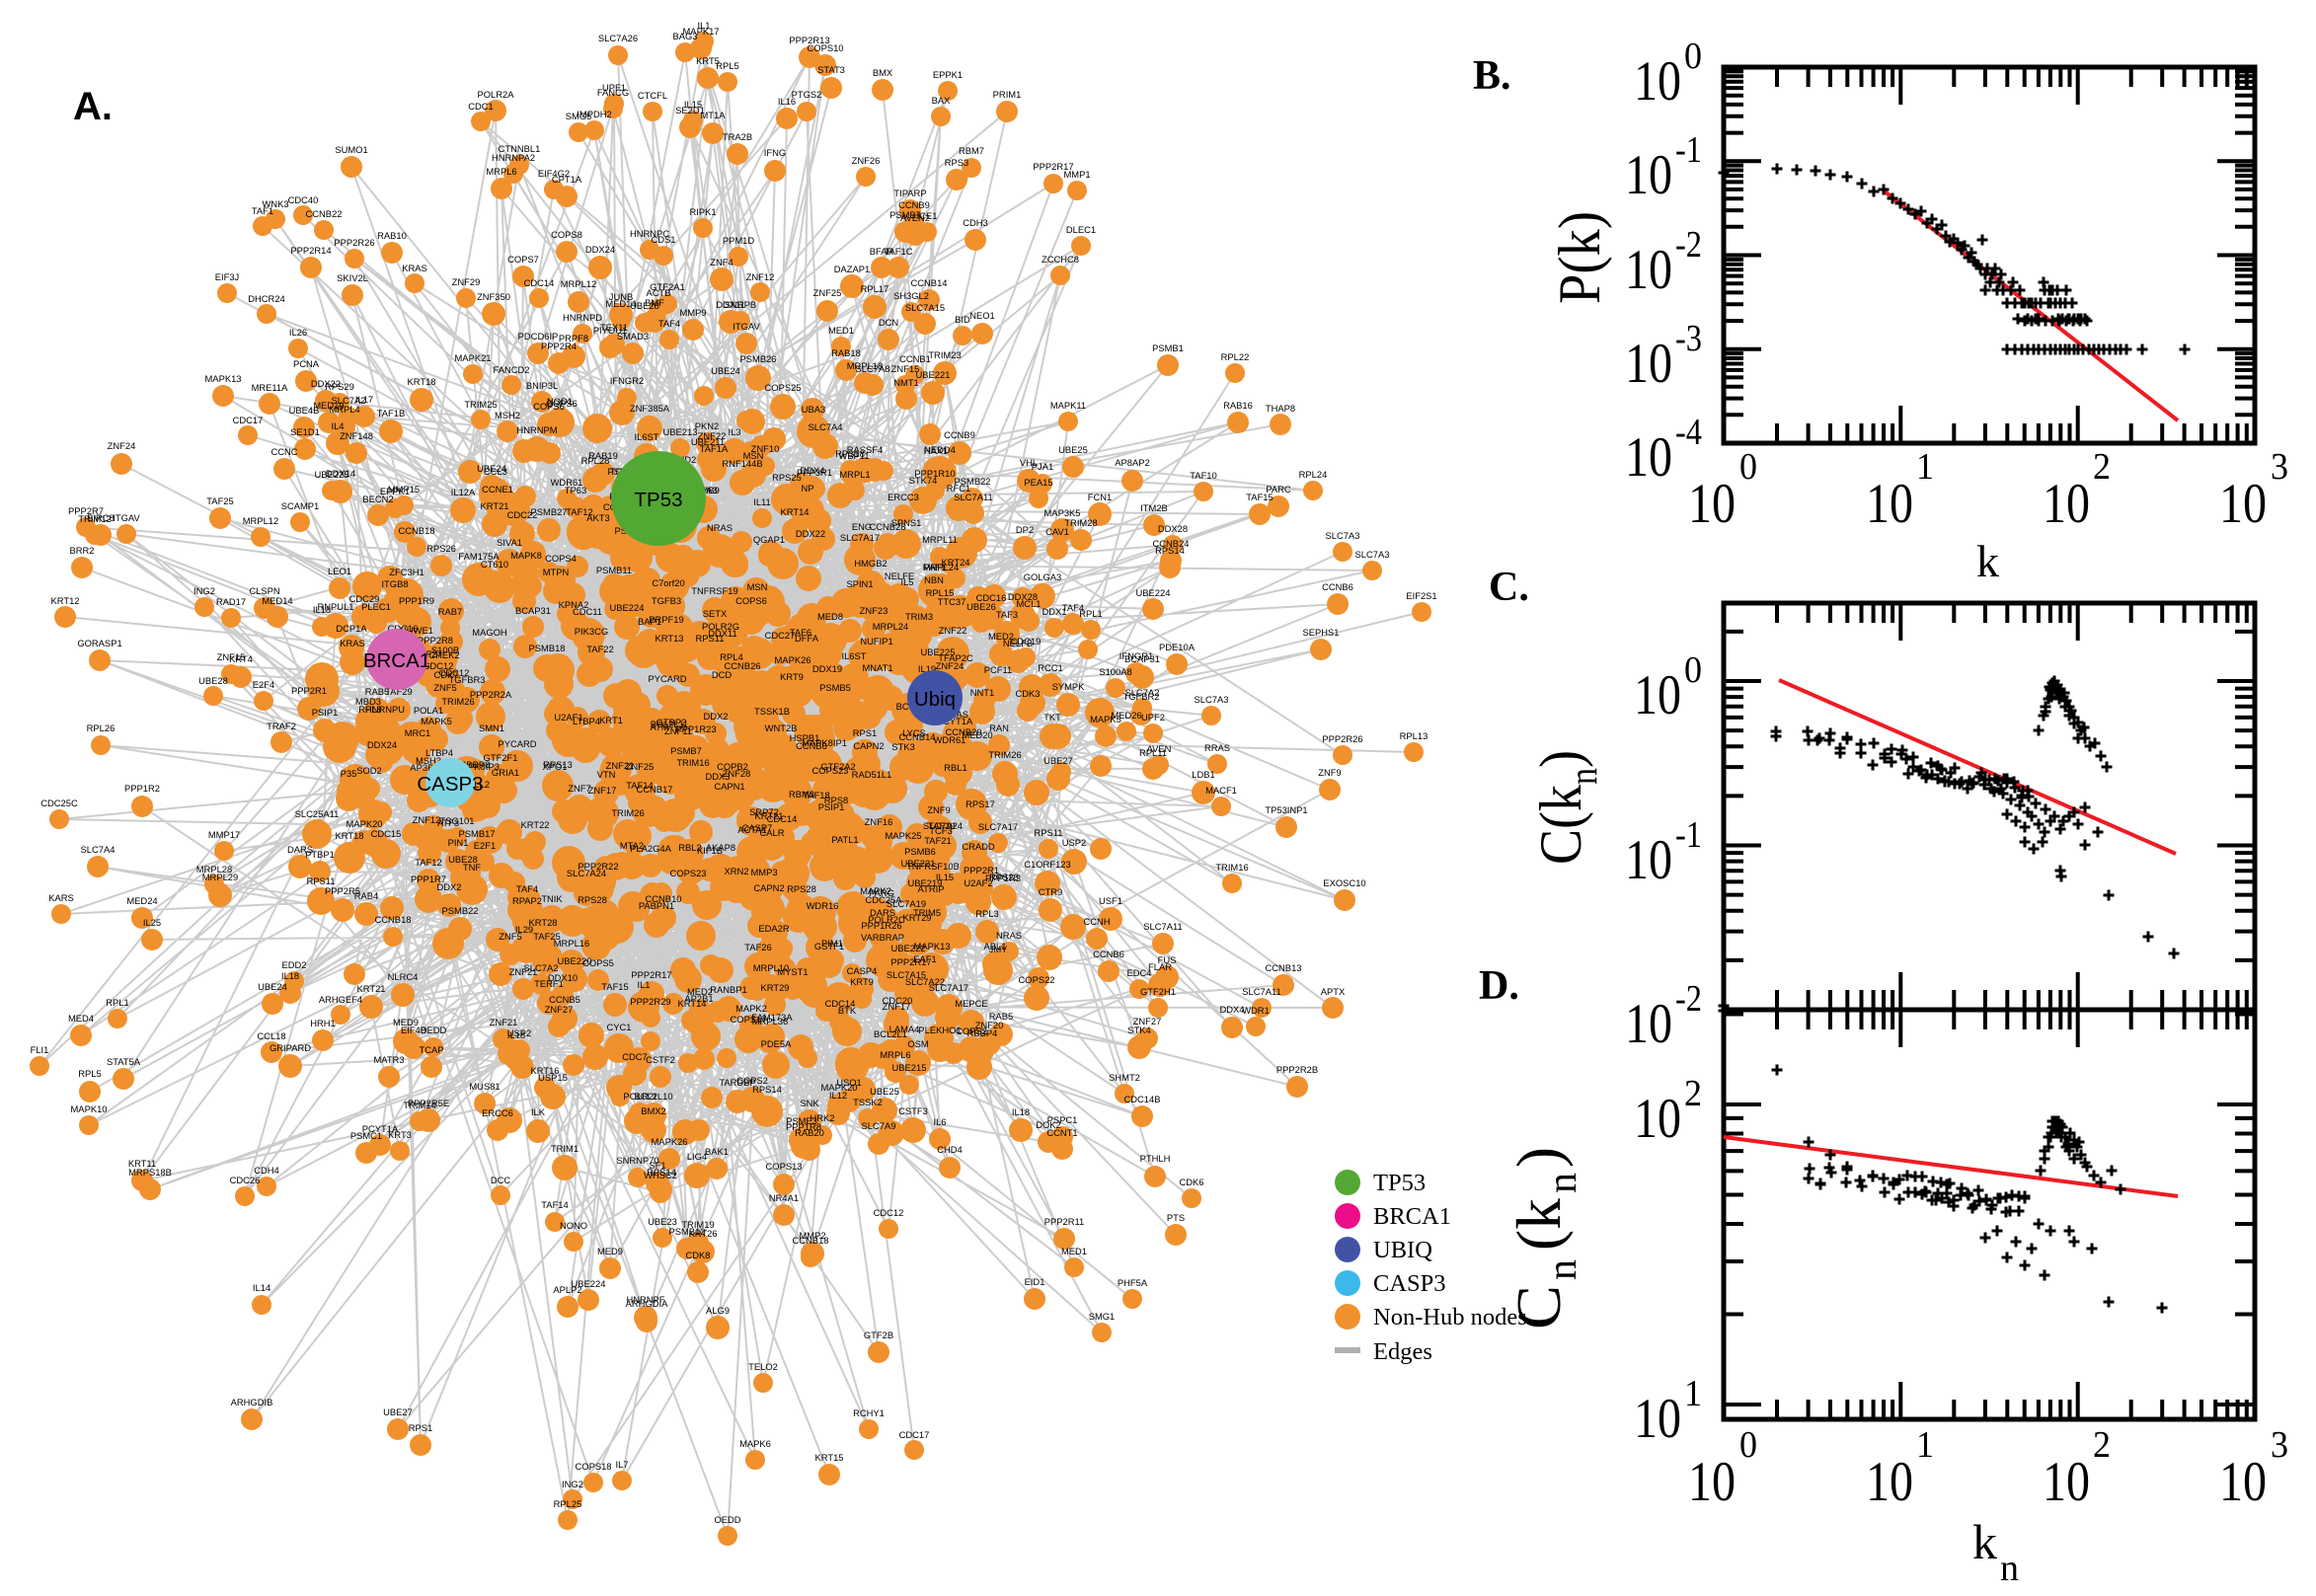 This screenshot has width=2316, height=1596. Describe the element at coordinates (376, 606) in the screenshot. I see `svg-text: PLEC1` at that location.